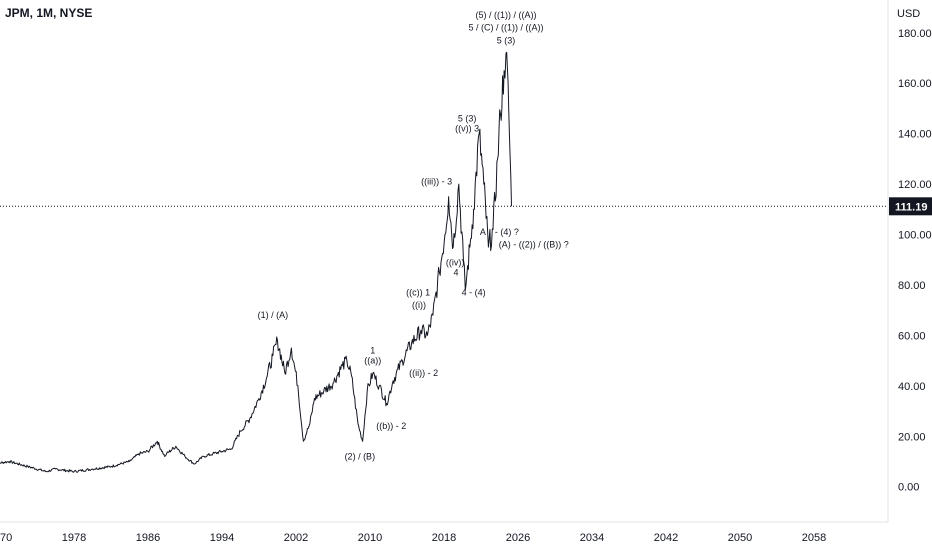 This screenshot has height=555, width=932. What do you see at coordinates (148, 538) in the screenshot?
I see `x-tick-label: 1986` at bounding box center [148, 538].